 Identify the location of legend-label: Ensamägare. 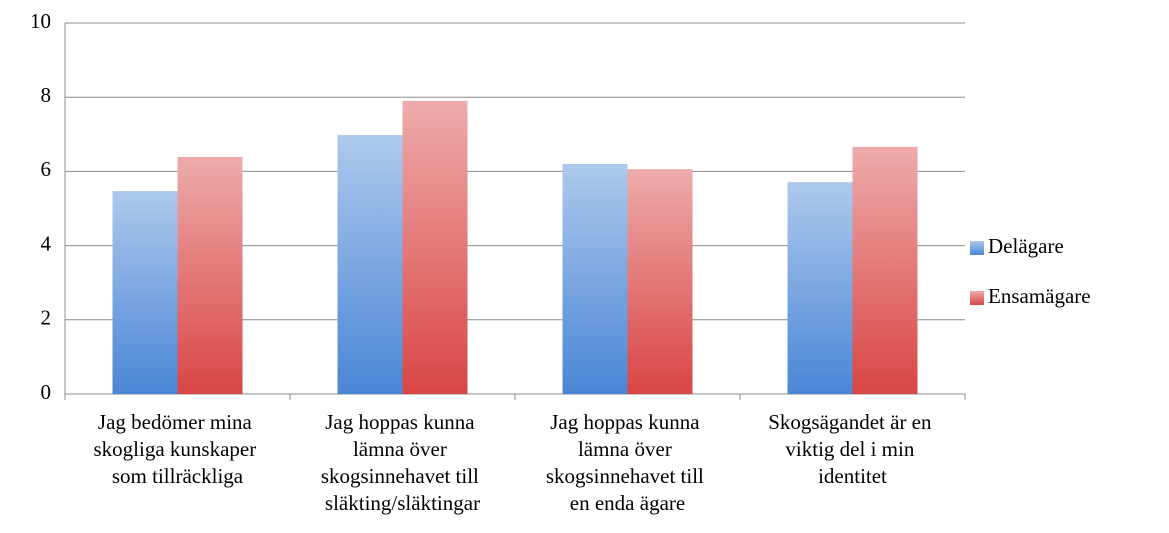
(1039, 296).